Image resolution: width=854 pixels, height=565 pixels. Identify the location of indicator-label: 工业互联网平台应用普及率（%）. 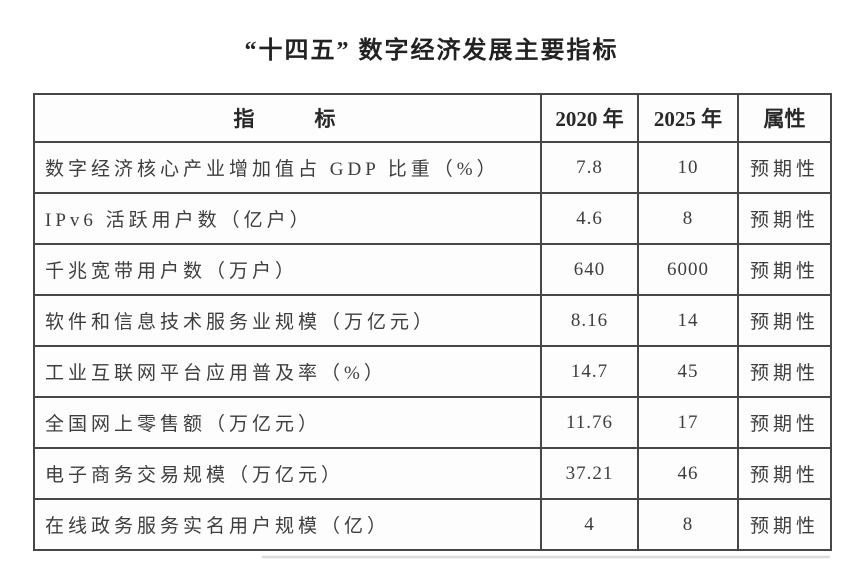
(287, 371).